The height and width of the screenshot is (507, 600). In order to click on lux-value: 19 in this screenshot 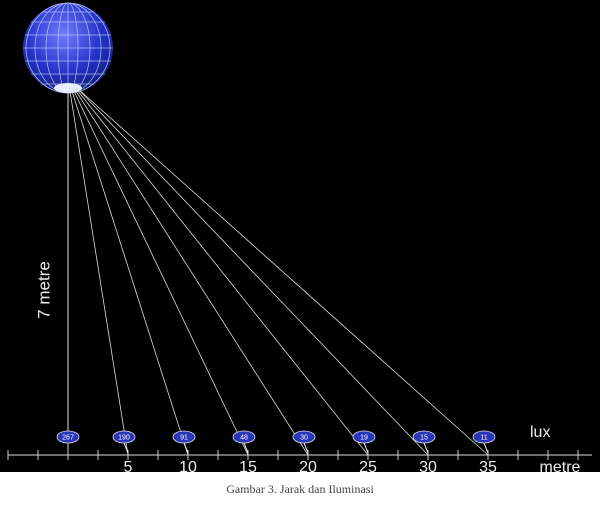, I will do `click(364, 437)`.